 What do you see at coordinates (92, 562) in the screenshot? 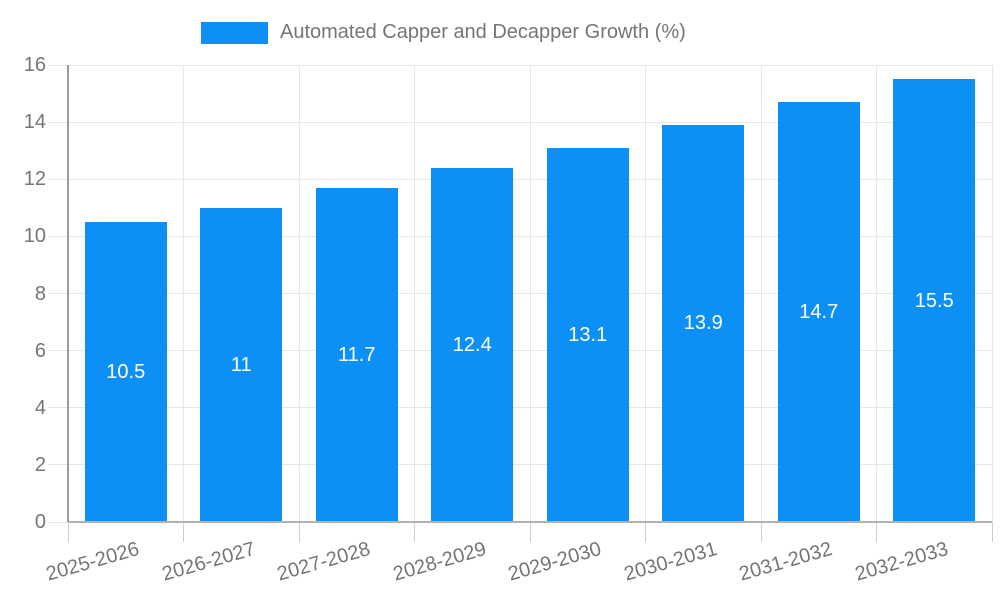
I see `x-axis-tick-label: 2025-2026` at bounding box center [92, 562].